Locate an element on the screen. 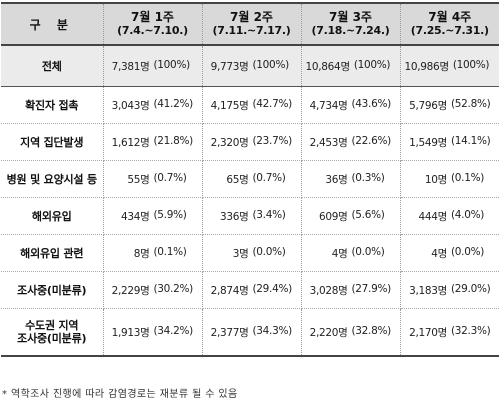 This screenshot has width=500, height=409. cell-percent: (30.2%) is located at coordinates (173, 288).